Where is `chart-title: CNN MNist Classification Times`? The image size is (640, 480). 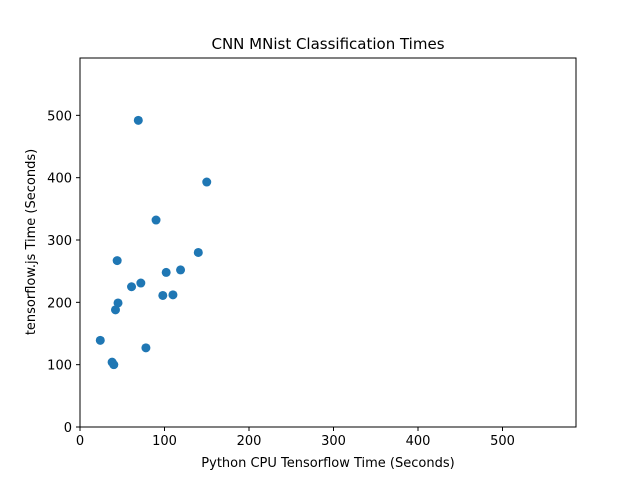
chart-title: CNN MNist Classification Times is located at coordinates (327, 44).